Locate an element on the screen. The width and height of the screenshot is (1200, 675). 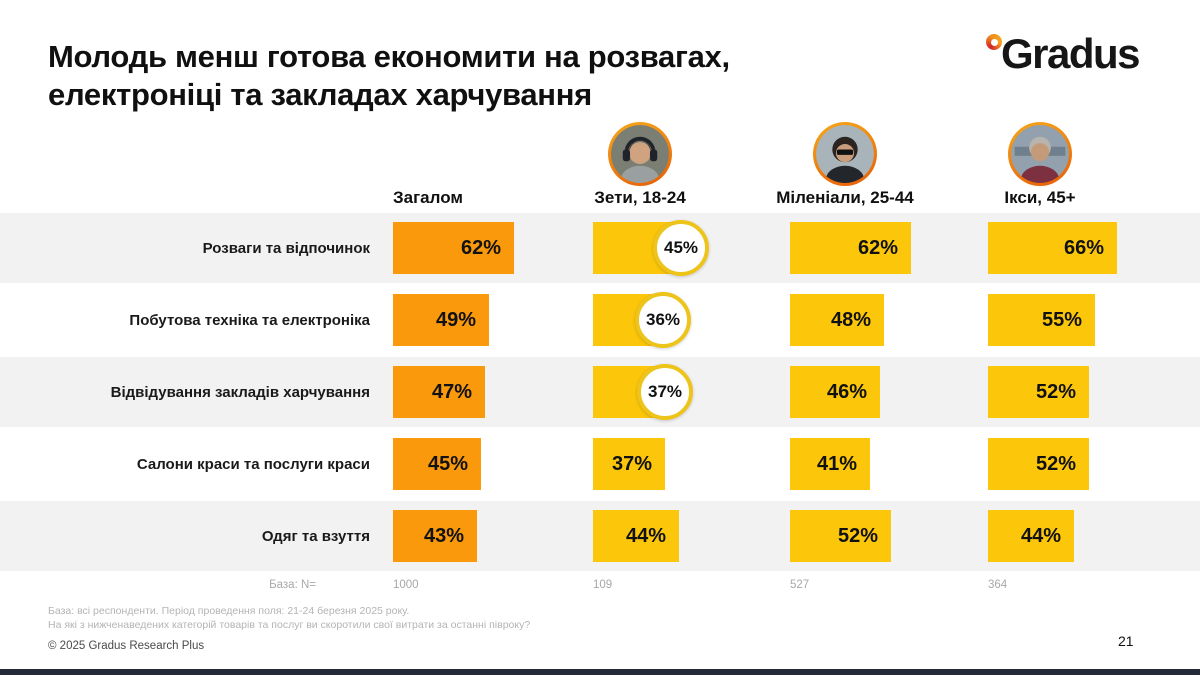
page-number: 21 is located at coordinates (1126, 641).